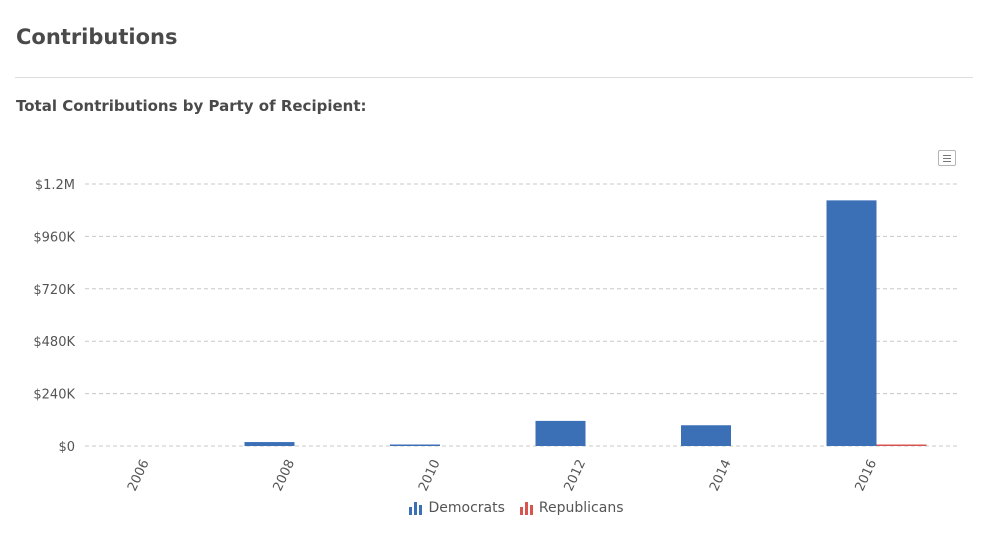 Image resolution: width=993 pixels, height=554 pixels. I want to click on bar-democrats-2012, so click(560, 433).